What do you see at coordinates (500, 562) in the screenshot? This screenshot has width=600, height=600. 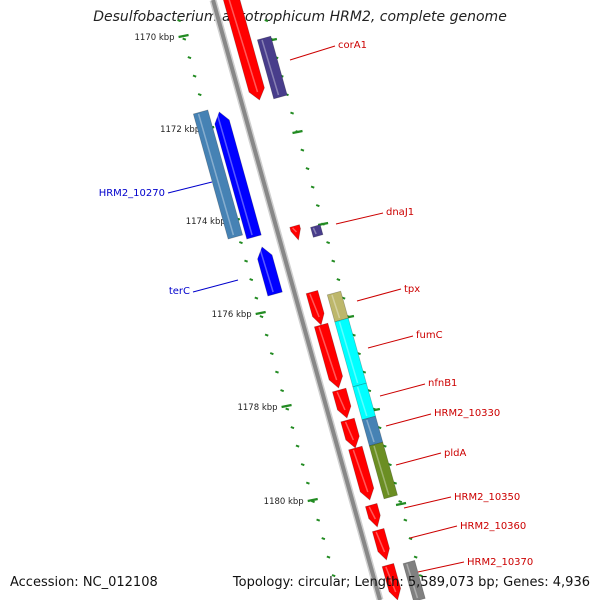 I see `gene-label-hrm2_10370: HRM2_10370` at bounding box center [500, 562].